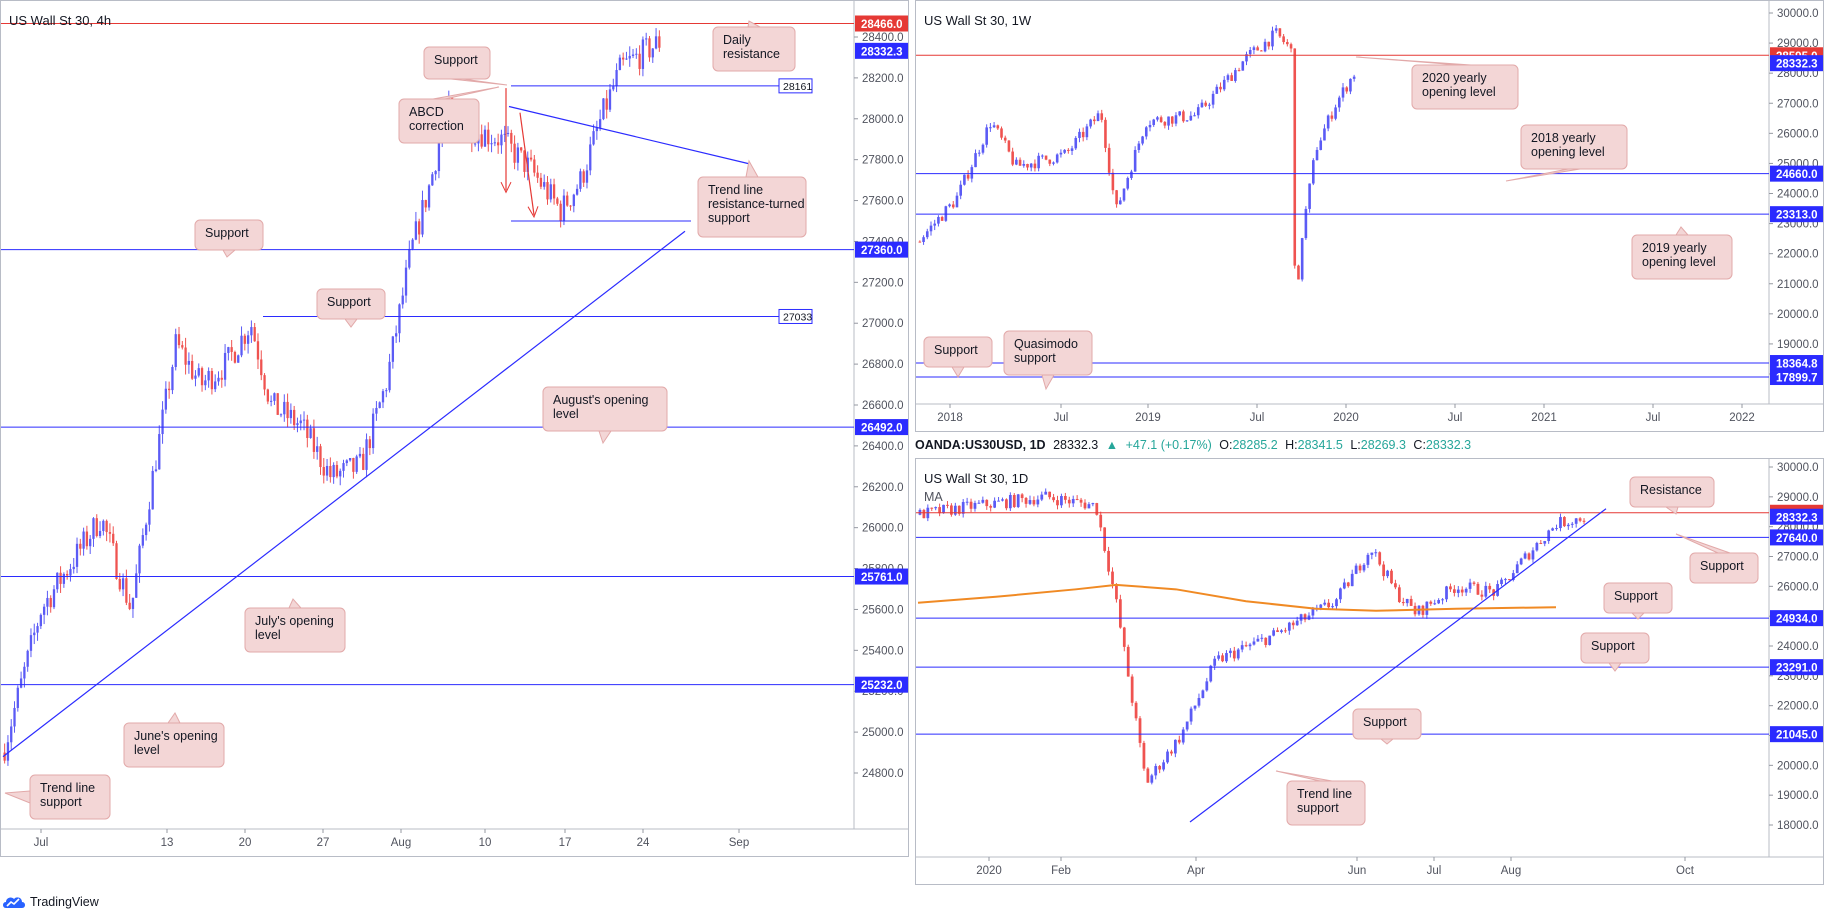 This screenshot has width=1824, height=913. I want to click on chart-title: US Wall St 30, 1D, so click(976, 478).